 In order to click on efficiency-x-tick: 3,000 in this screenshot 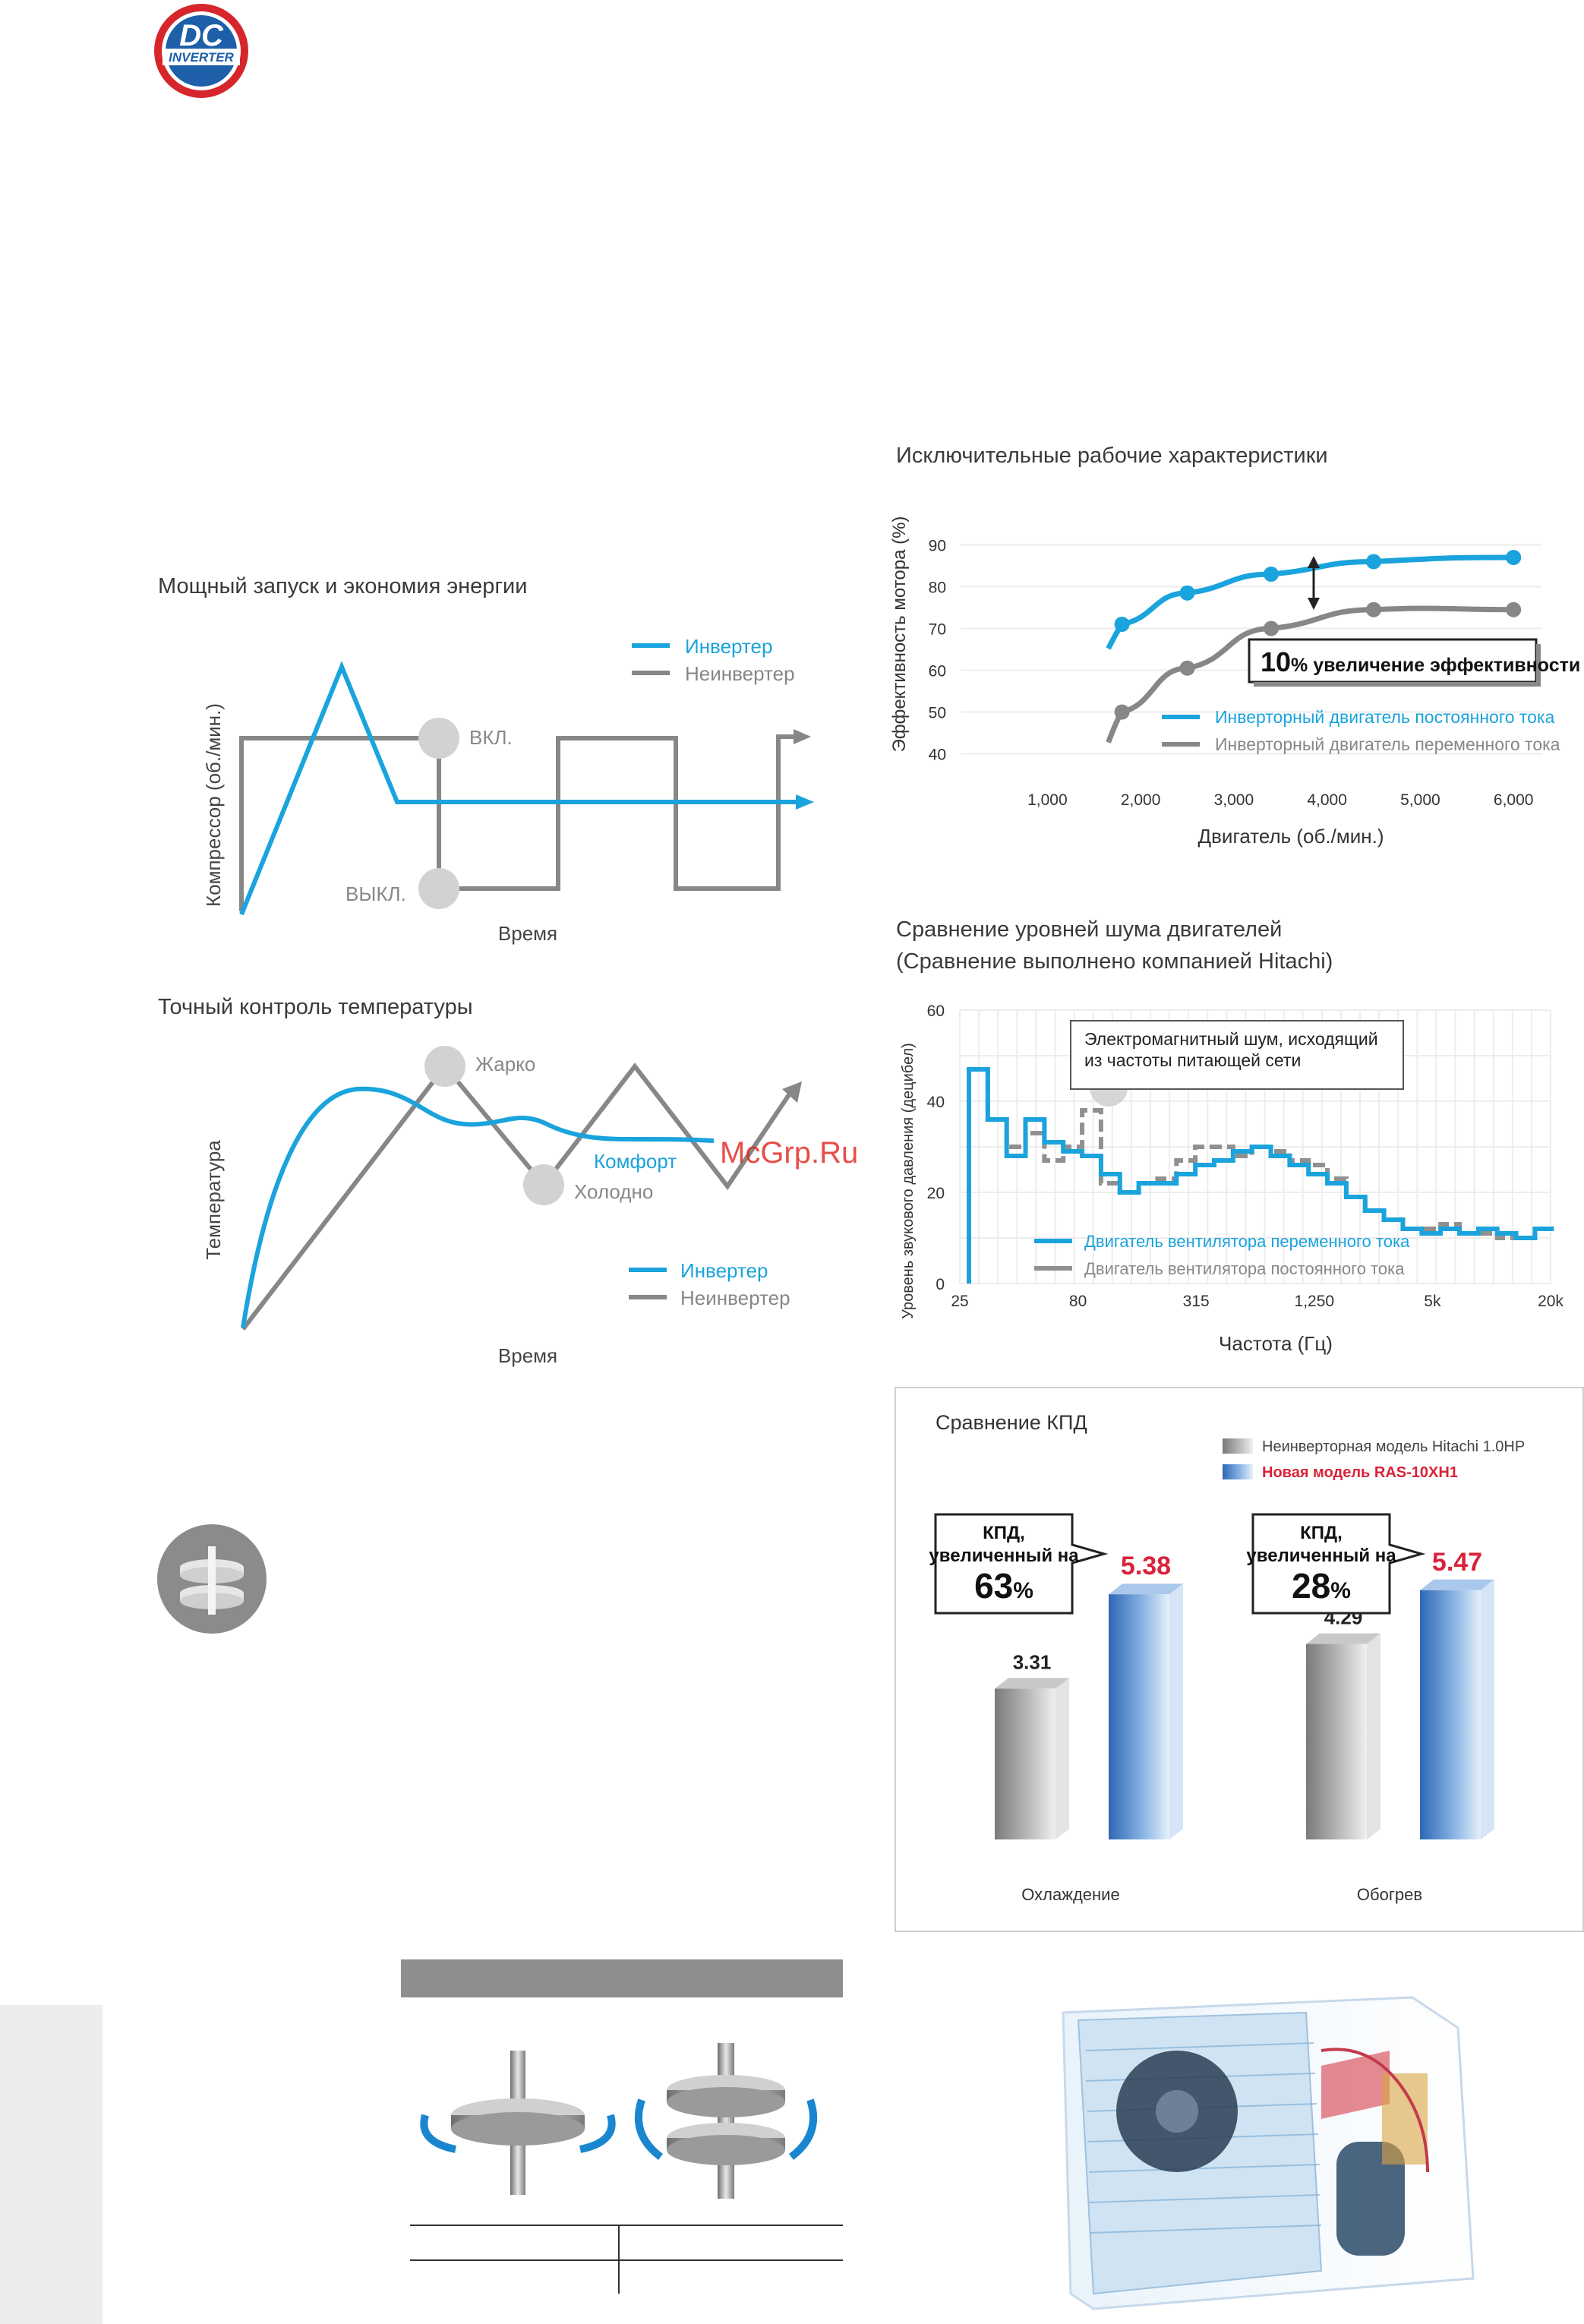, I will do `click(1234, 800)`.